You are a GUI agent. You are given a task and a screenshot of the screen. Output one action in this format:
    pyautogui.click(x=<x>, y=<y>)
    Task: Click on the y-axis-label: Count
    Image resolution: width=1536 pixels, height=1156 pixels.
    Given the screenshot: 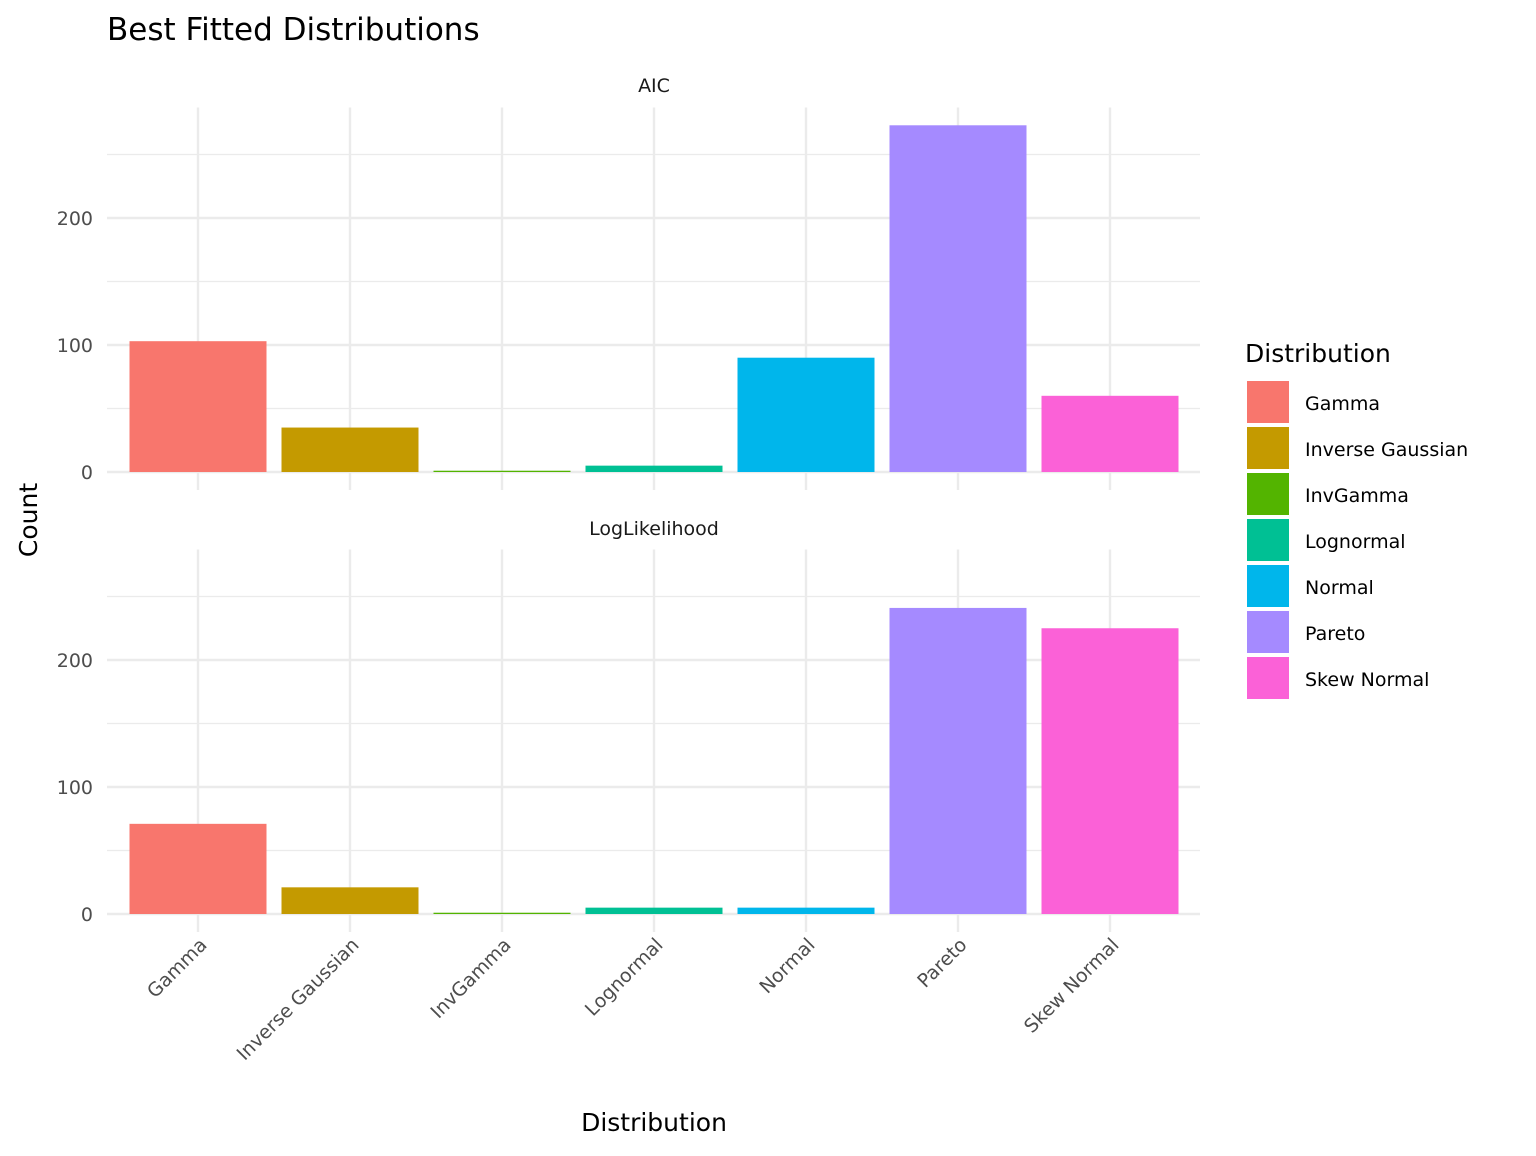 What is the action you would take?
    pyautogui.click(x=28, y=520)
    